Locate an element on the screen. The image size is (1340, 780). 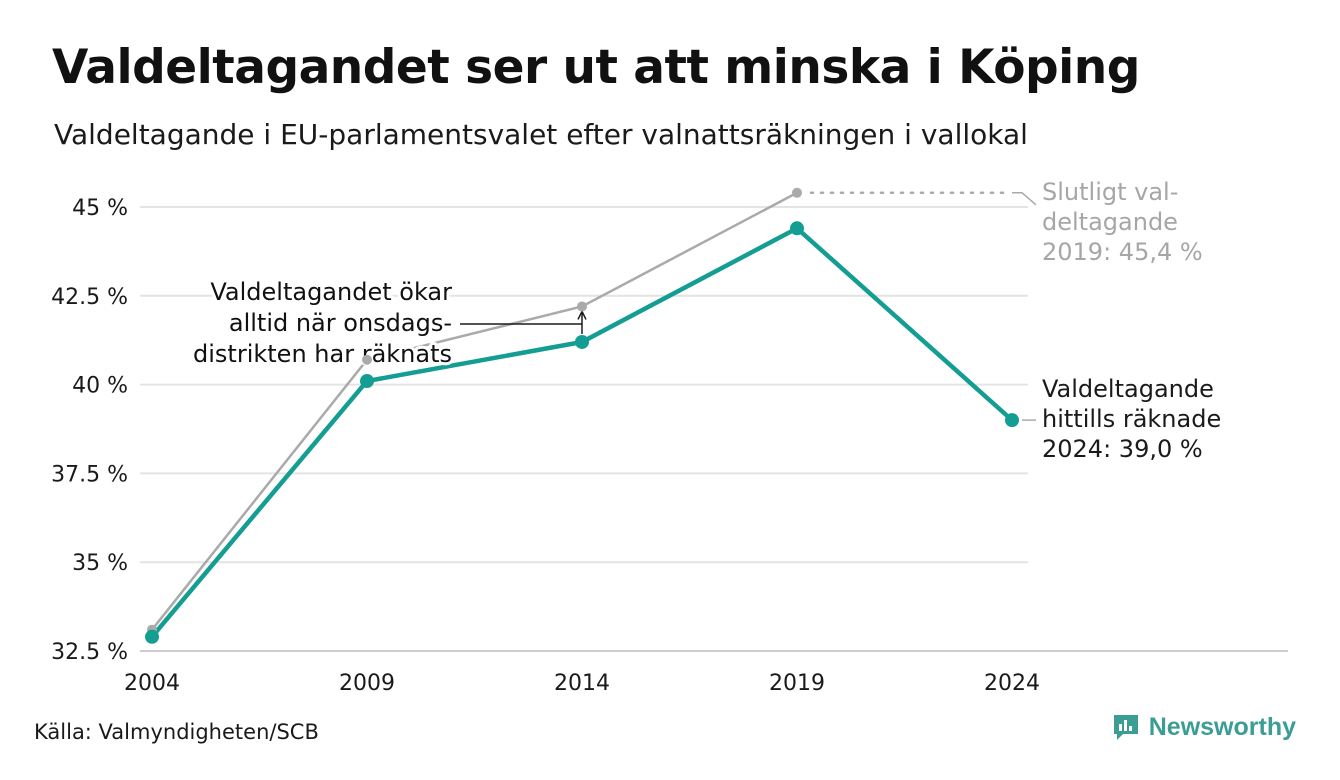
counted-2024-label: 2024: 39,0 % is located at coordinates (1122, 449).